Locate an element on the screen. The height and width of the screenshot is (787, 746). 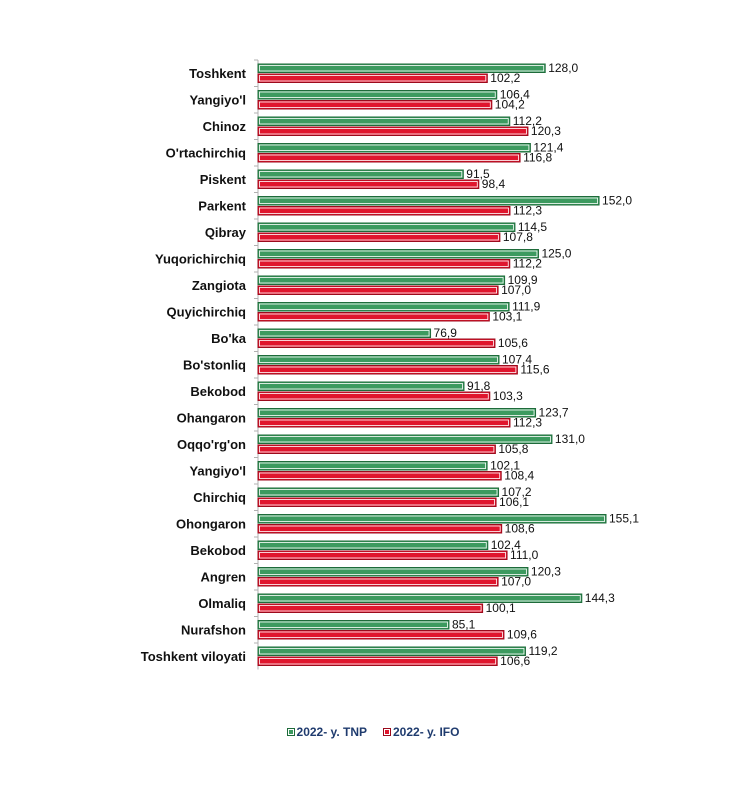
value-label-ifo: 116,8 is located at coordinates (537, 158).